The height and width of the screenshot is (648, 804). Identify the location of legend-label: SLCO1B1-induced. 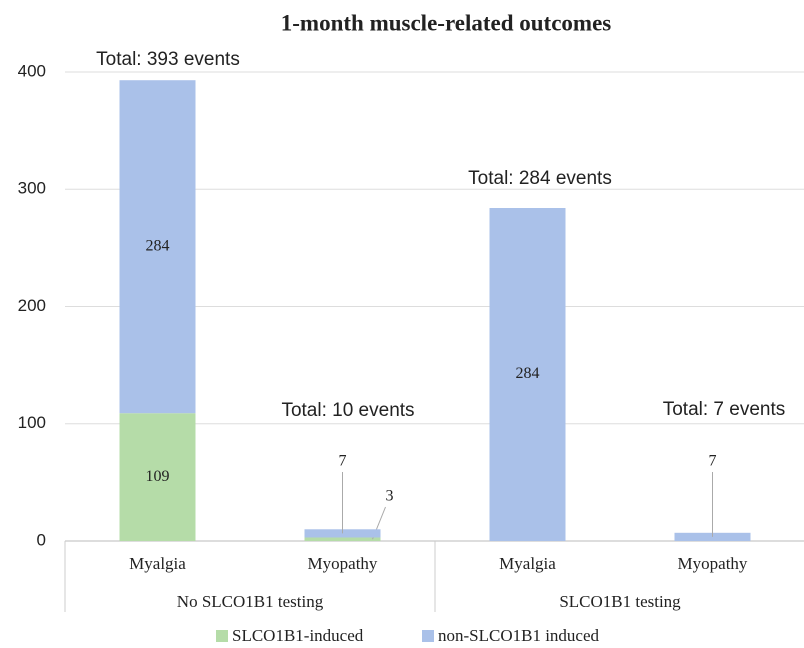
(298, 635).